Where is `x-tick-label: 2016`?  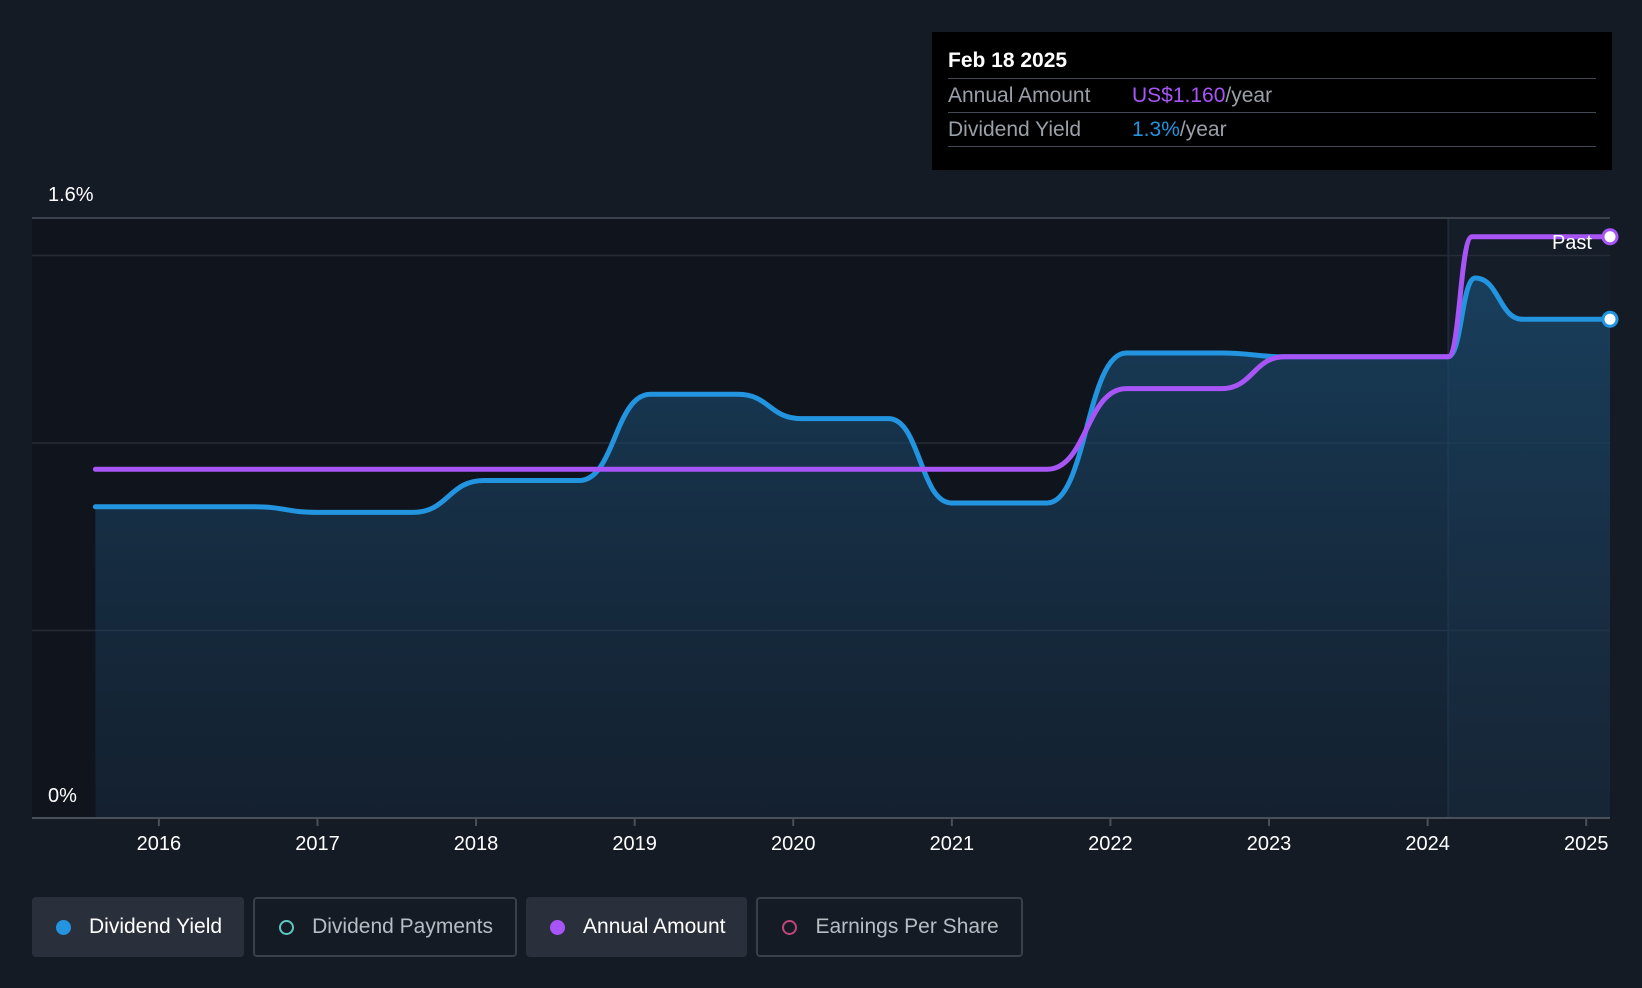
x-tick-label: 2016 is located at coordinates (159, 844).